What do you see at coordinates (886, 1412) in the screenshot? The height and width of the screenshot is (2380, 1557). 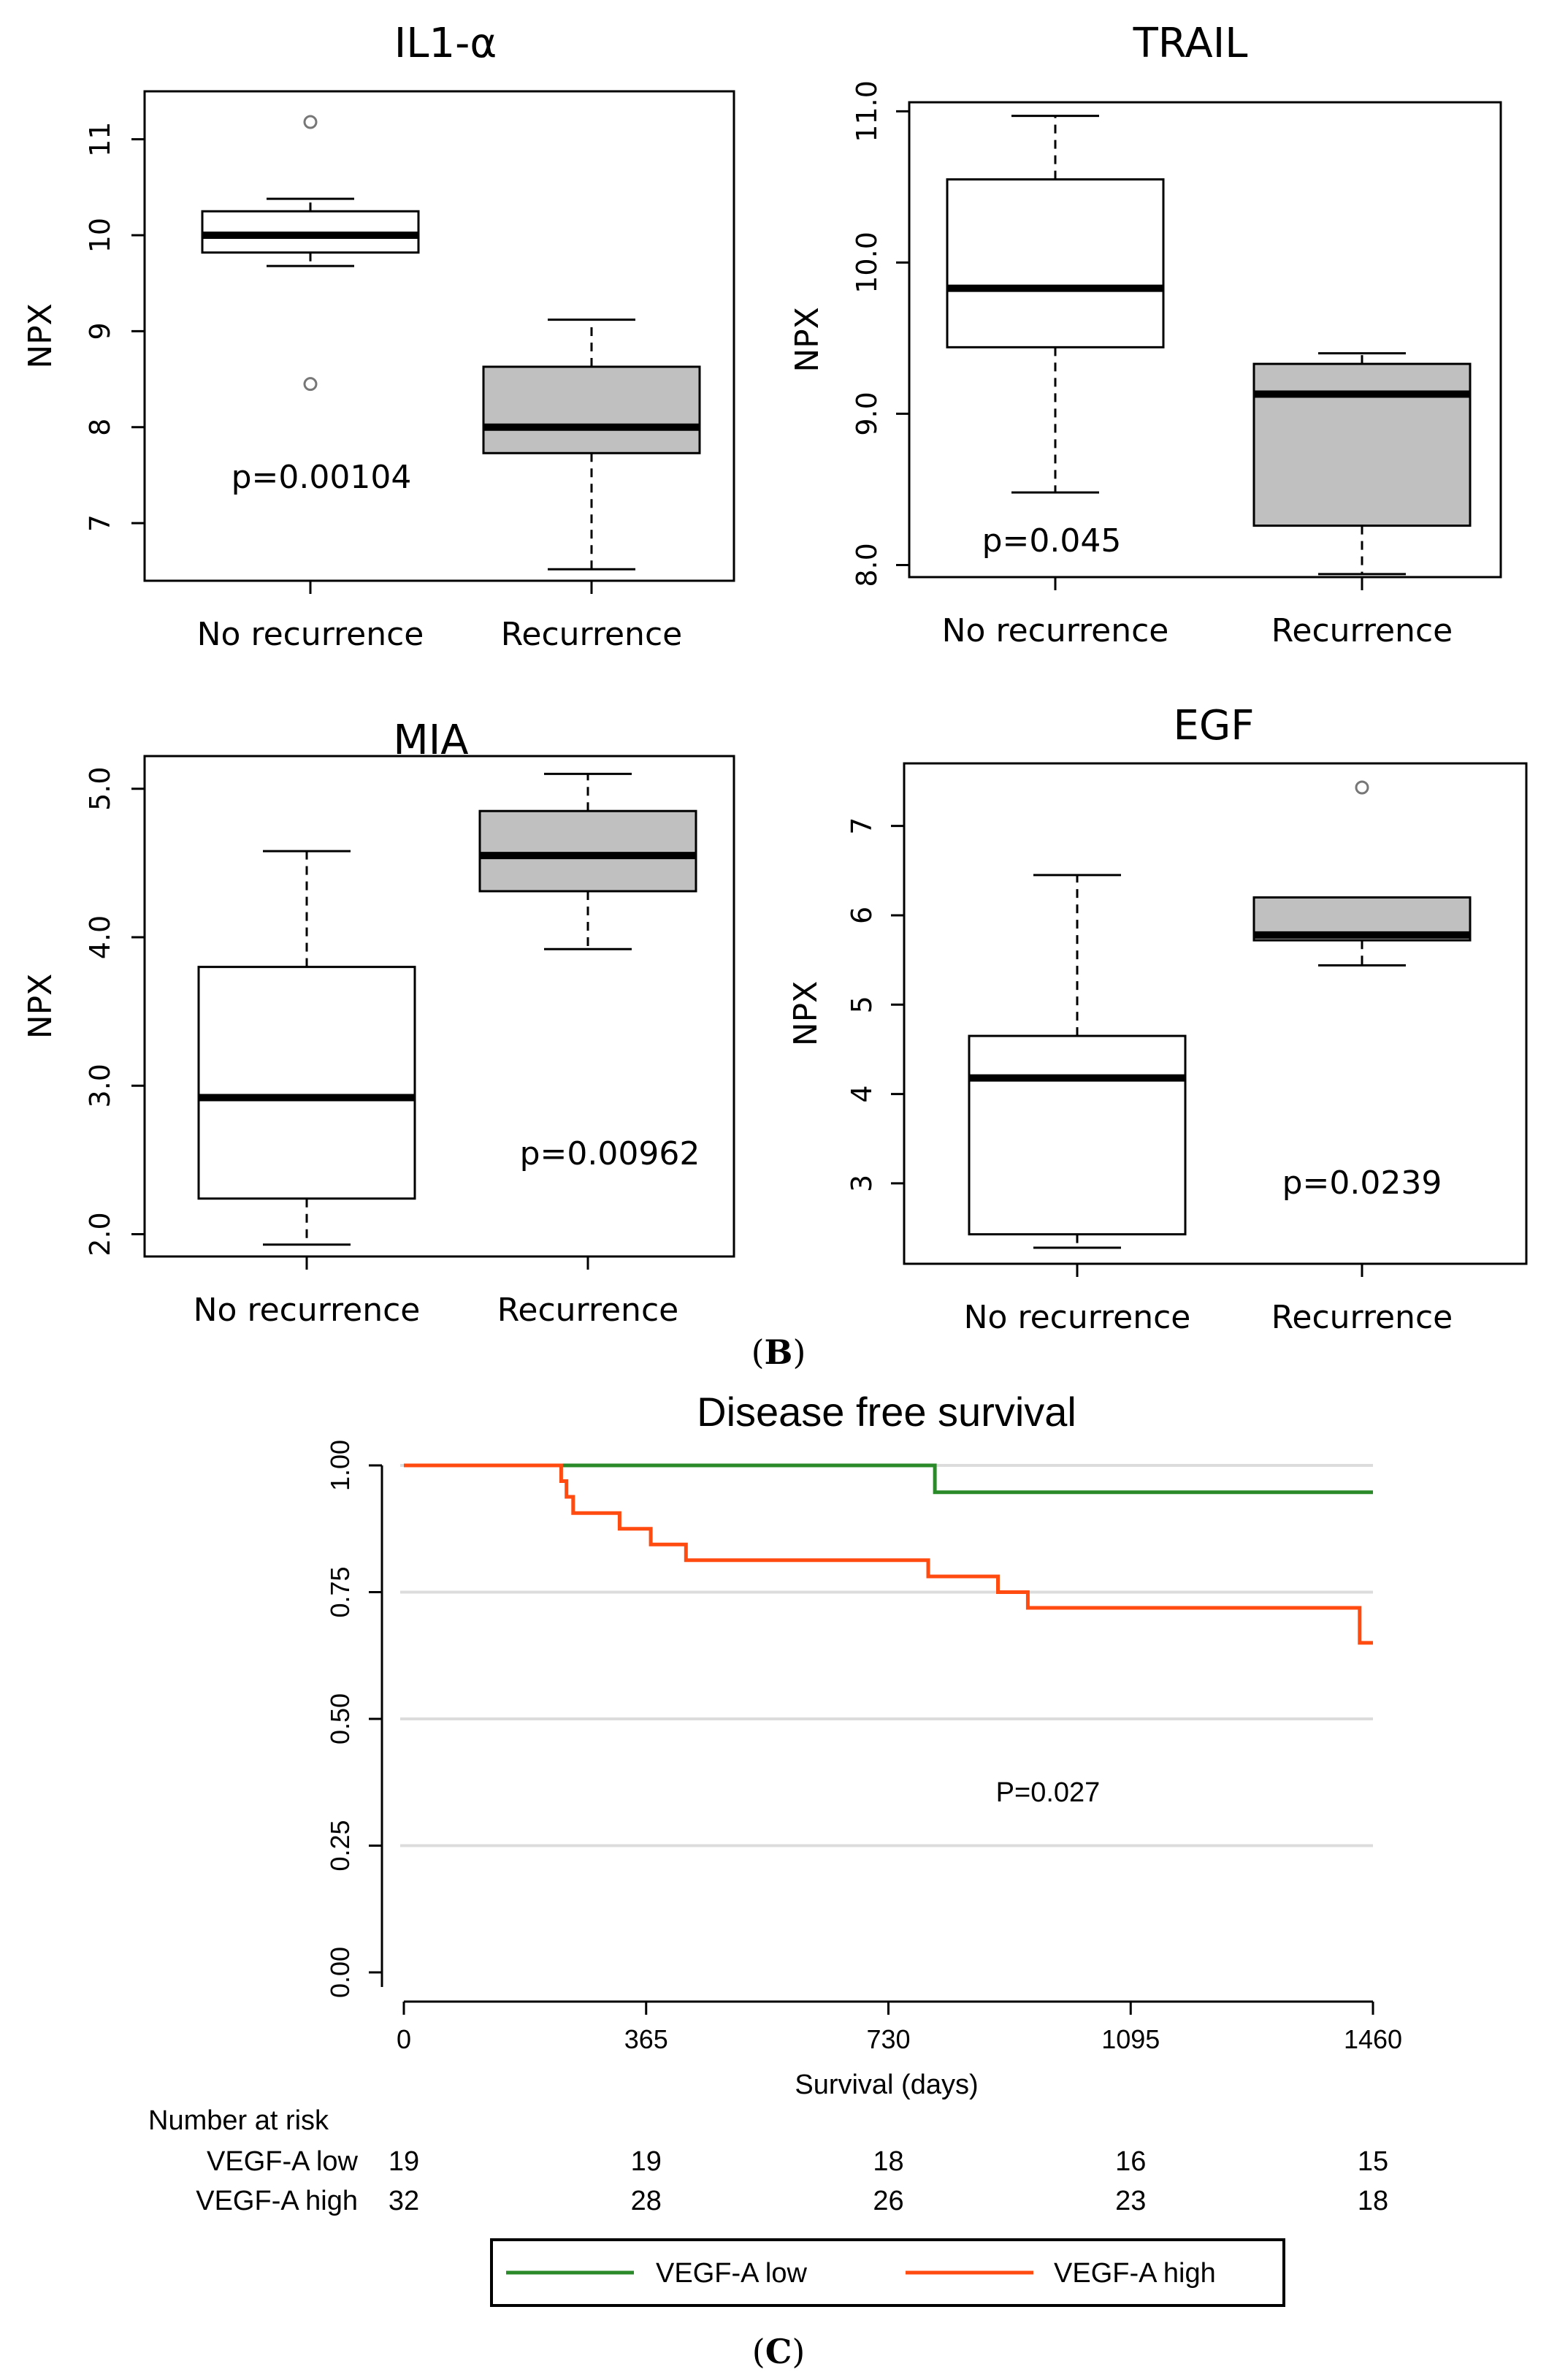 I see `km-title: Disease free survival` at bounding box center [886, 1412].